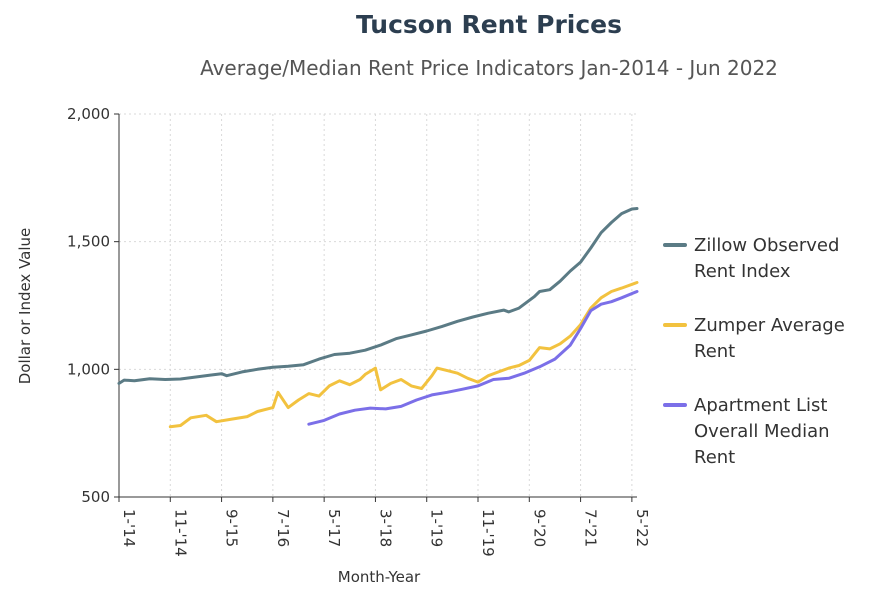 The width and height of the screenshot is (874, 593). I want to click on x-axis-title: Month-Year, so click(379, 577).